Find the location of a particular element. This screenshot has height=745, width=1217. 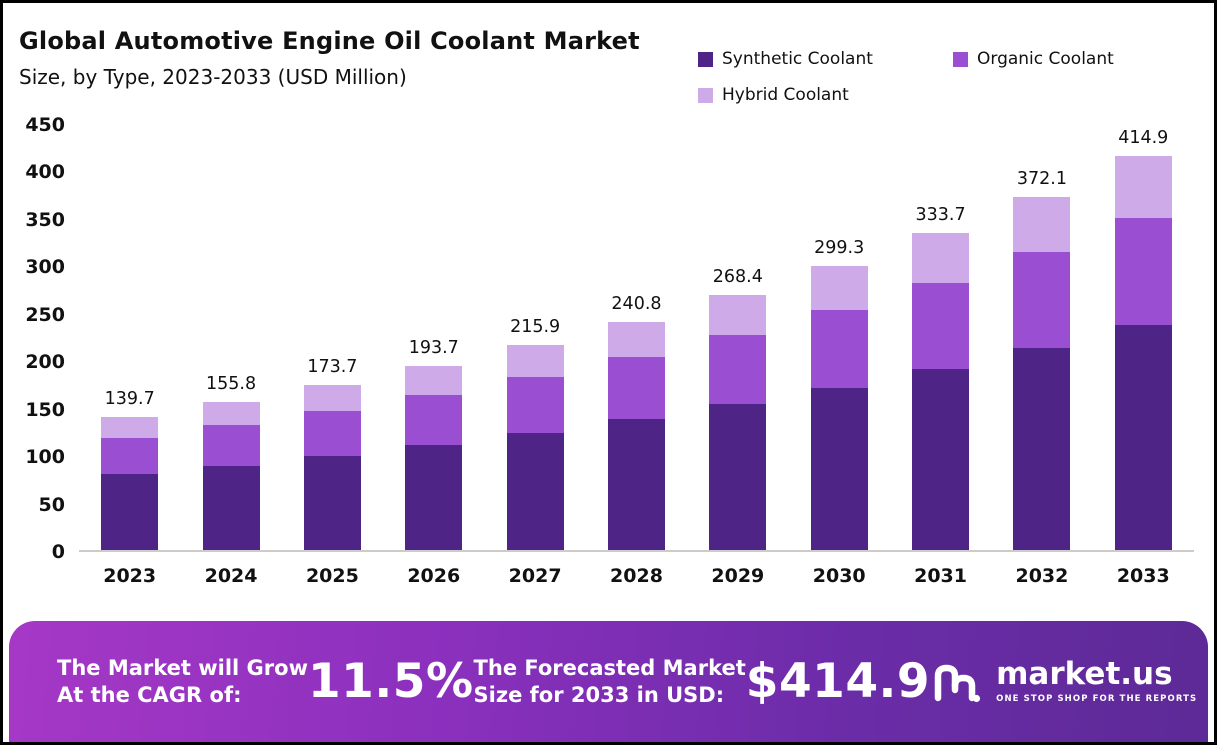

legend-label: Organic Coolant is located at coordinates (1045, 59).